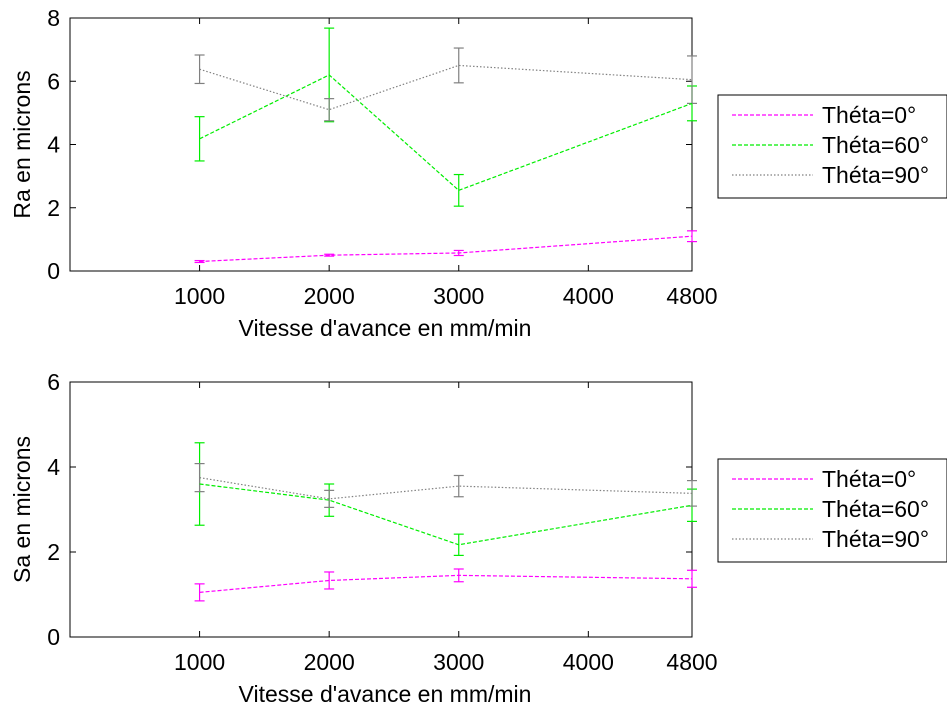  What do you see at coordinates (22, 144) in the screenshot?
I see `y-axis-label: Ra en microns` at bounding box center [22, 144].